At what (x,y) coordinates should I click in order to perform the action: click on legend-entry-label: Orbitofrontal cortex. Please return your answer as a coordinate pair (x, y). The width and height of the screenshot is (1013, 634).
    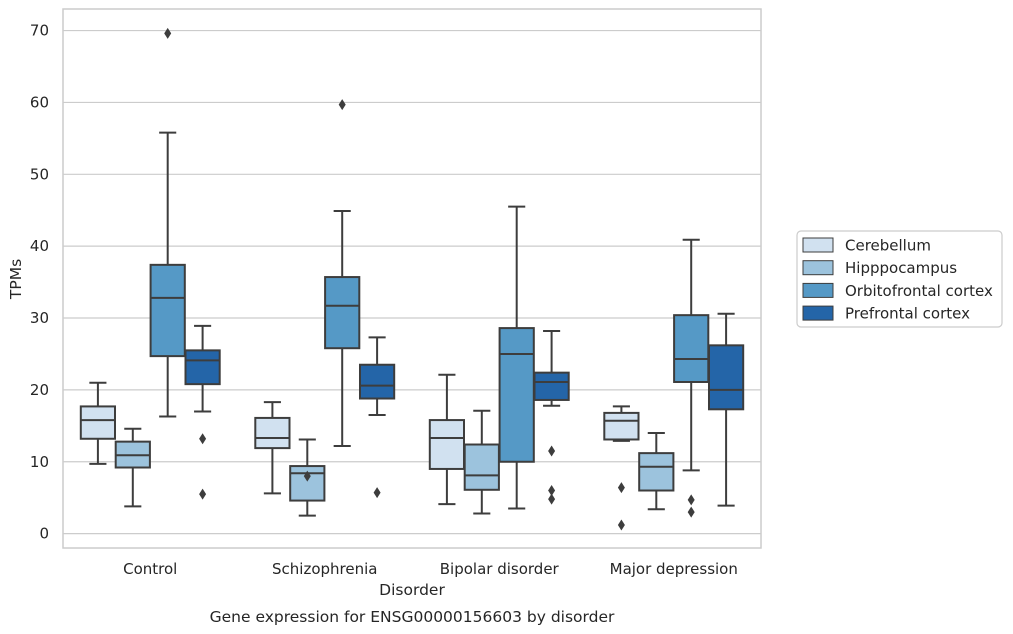
    Looking at the image, I should click on (919, 291).